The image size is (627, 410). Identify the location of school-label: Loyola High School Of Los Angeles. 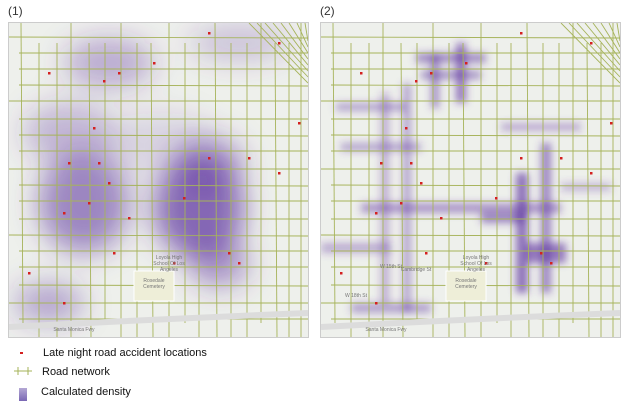
(169, 264).